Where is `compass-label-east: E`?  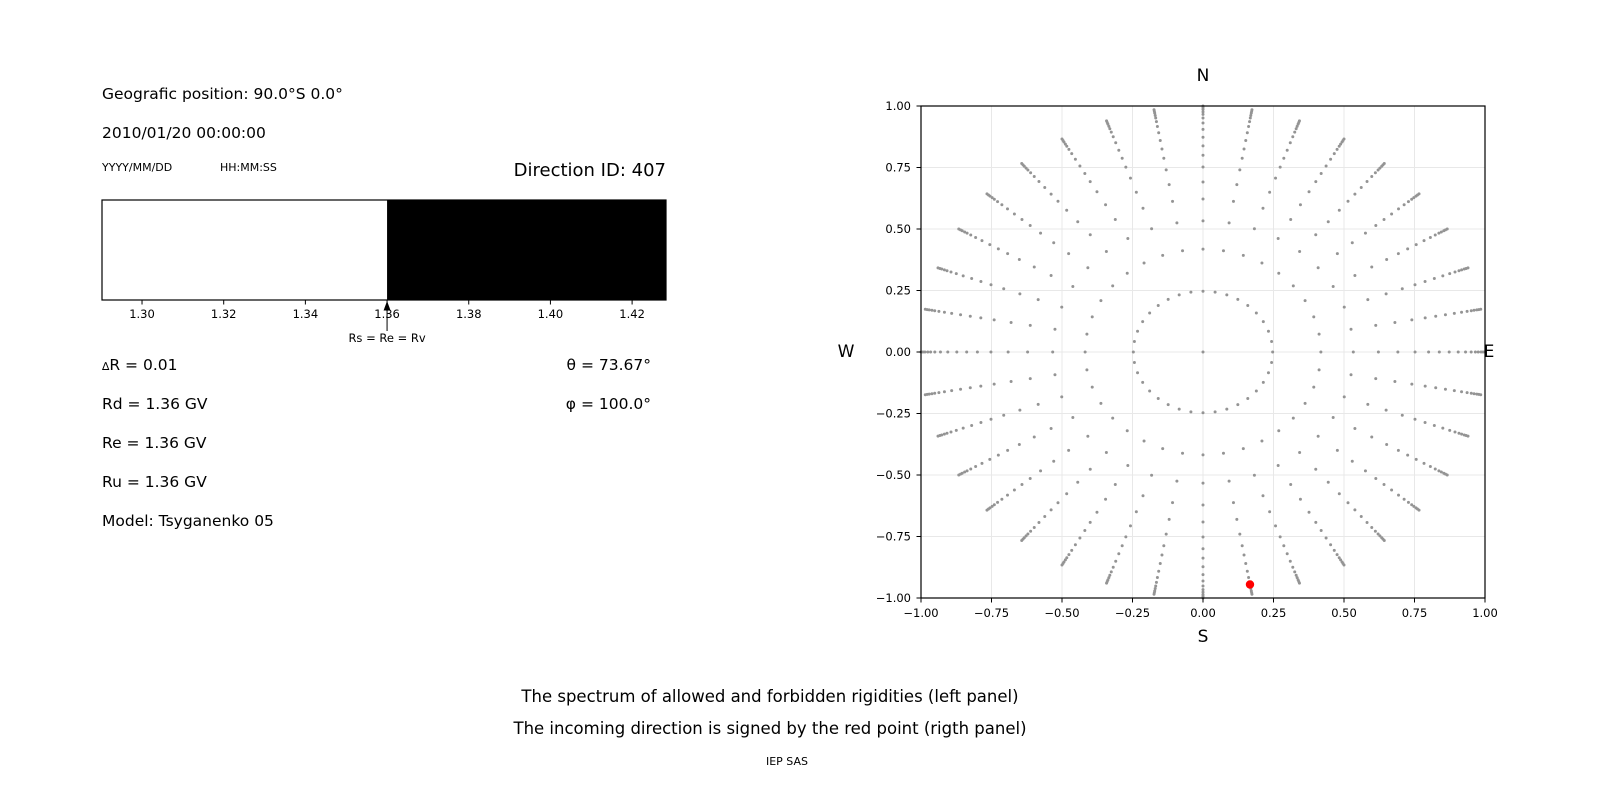
compass-label-east: E is located at coordinates (1489, 352).